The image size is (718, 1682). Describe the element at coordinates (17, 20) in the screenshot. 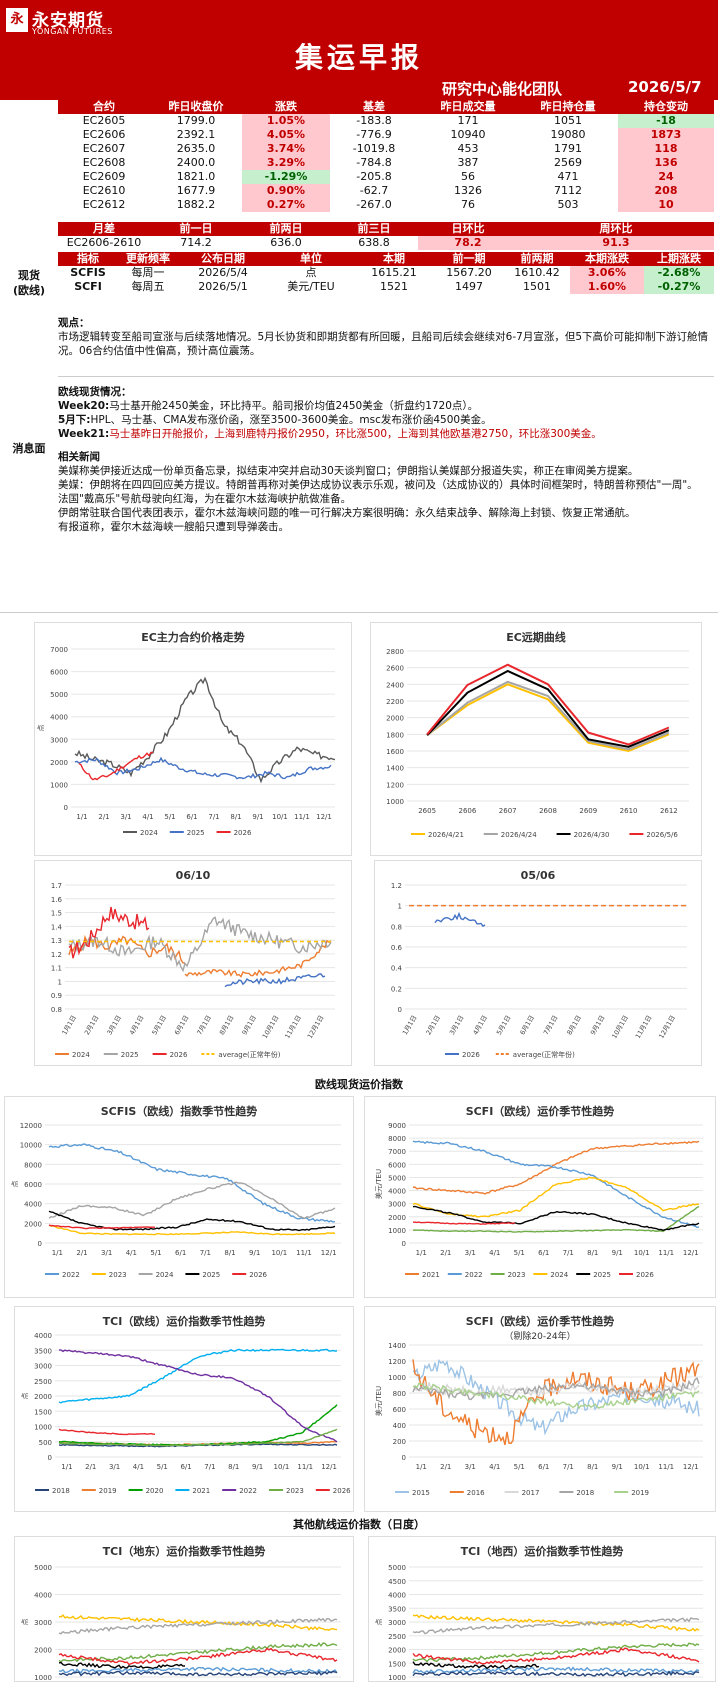

I see `company-logo-mark: 永` at that location.